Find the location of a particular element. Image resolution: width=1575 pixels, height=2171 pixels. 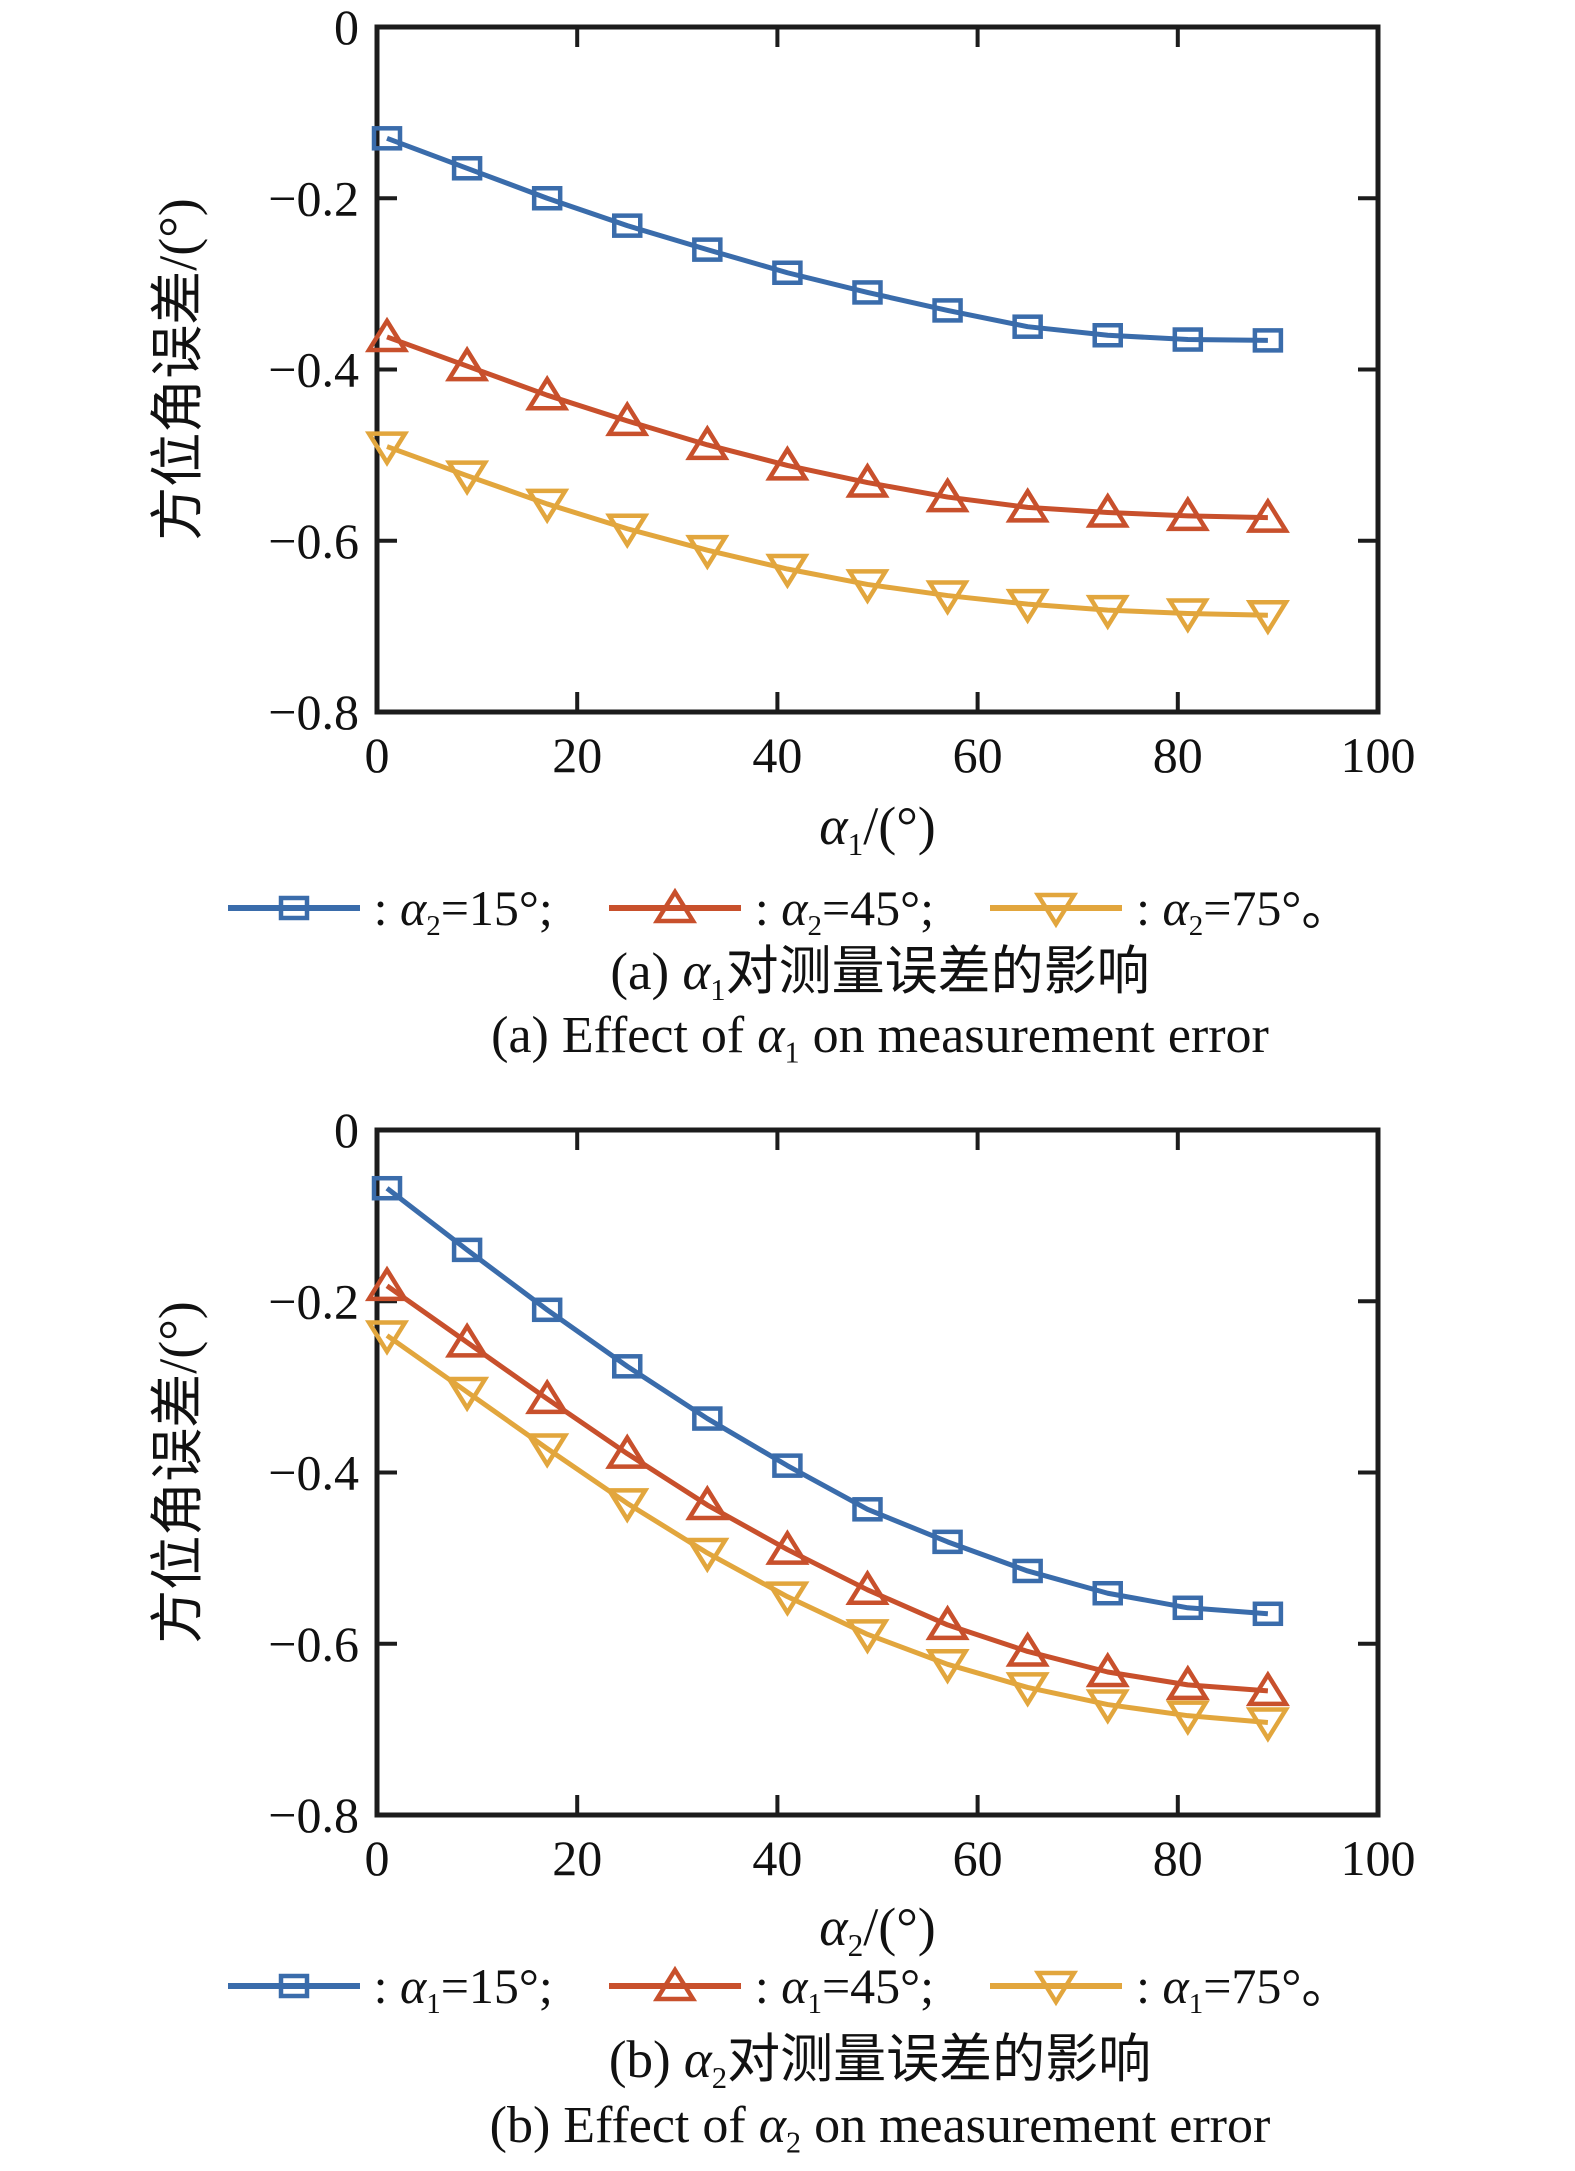

alpha-subscript: 1 is located at coordinates (718, 989).